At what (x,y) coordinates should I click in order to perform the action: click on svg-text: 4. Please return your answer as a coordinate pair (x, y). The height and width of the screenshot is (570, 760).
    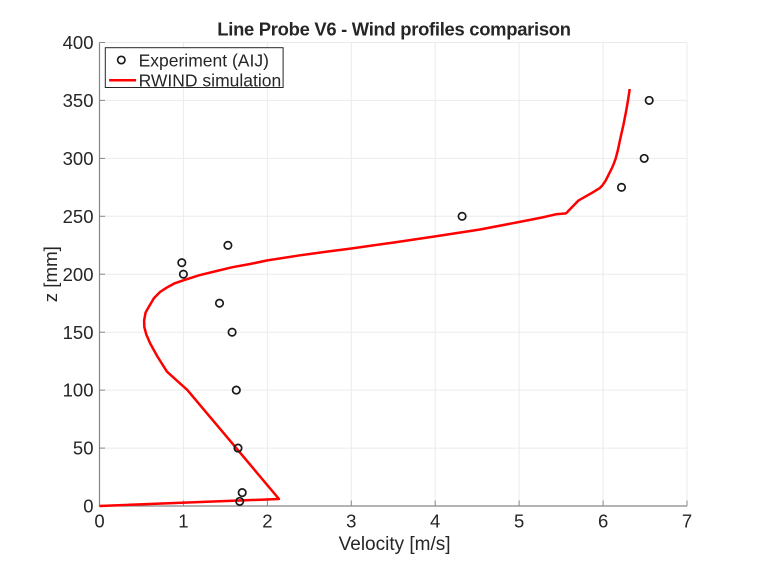
    Looking at the image, I should click on (435, 521).